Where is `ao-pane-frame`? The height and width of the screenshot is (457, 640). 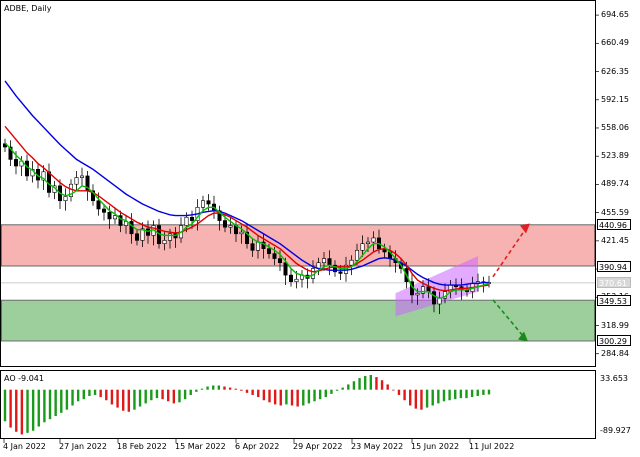 ao-pane-frame is located at coordinates (298, 404).